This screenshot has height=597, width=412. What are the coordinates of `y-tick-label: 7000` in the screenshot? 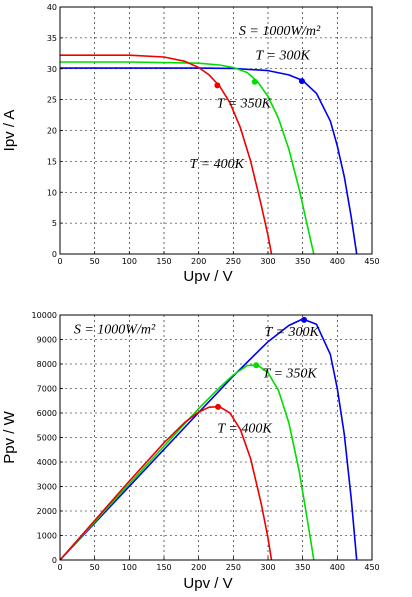 It's located at (47, 389).